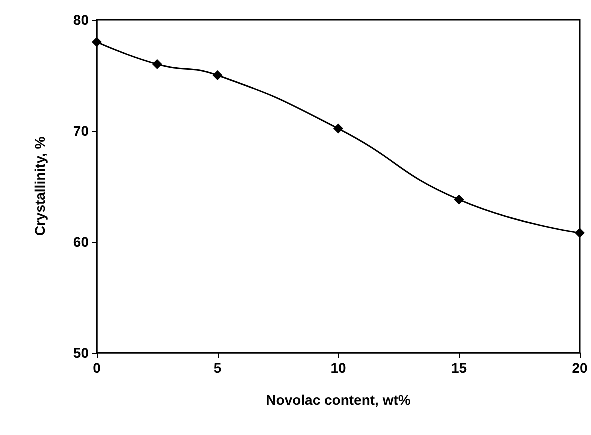 Image resolution: width=591 pixels, height=435 pixels. Describe the element at coordinates (40, 186) in the screenshot. I see `y-axis-title: Crystallinity, %` at that location.